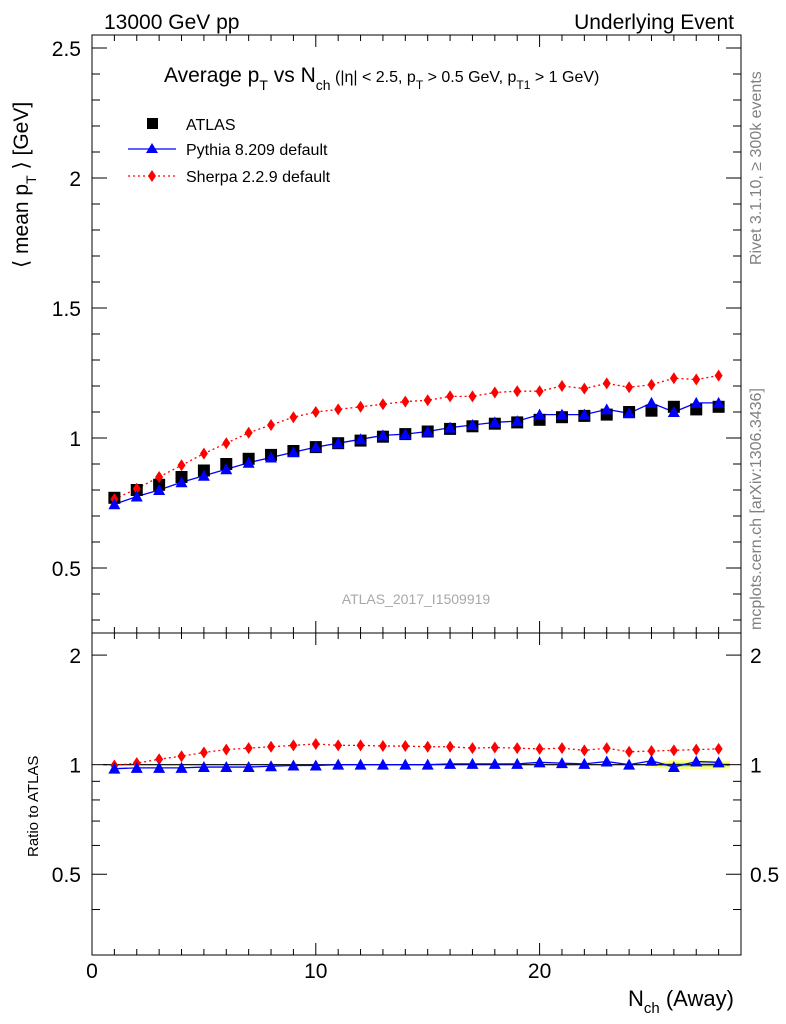 This screenshot has height=1024, width=786. I want to click on sherpa-line, so click(416, 437).